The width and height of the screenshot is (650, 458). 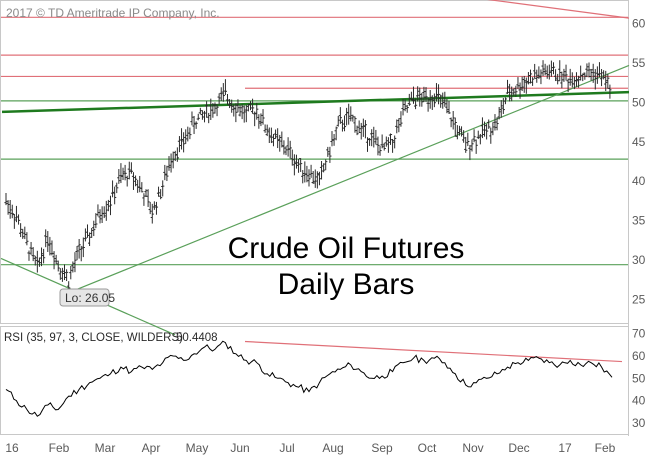 I want to click on rsi-y-tick-label: 70, so click(x=639, y=334).